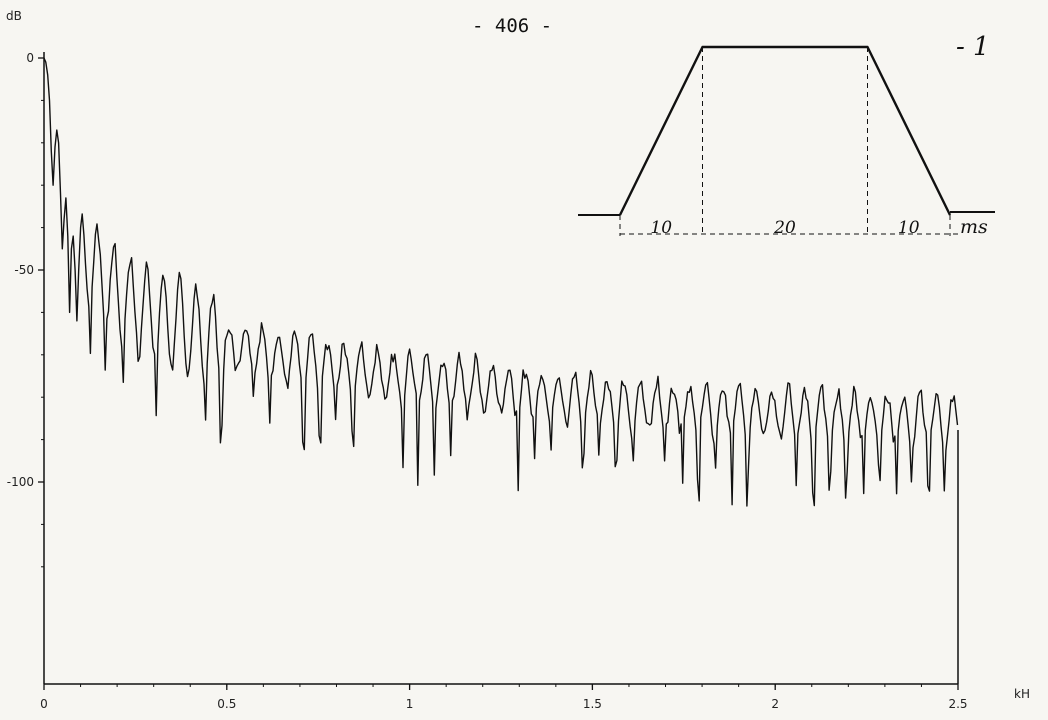 The width and height of the screenshot is (1048, 720). I want to click on y-tick-label: -100, so click(20, 482).